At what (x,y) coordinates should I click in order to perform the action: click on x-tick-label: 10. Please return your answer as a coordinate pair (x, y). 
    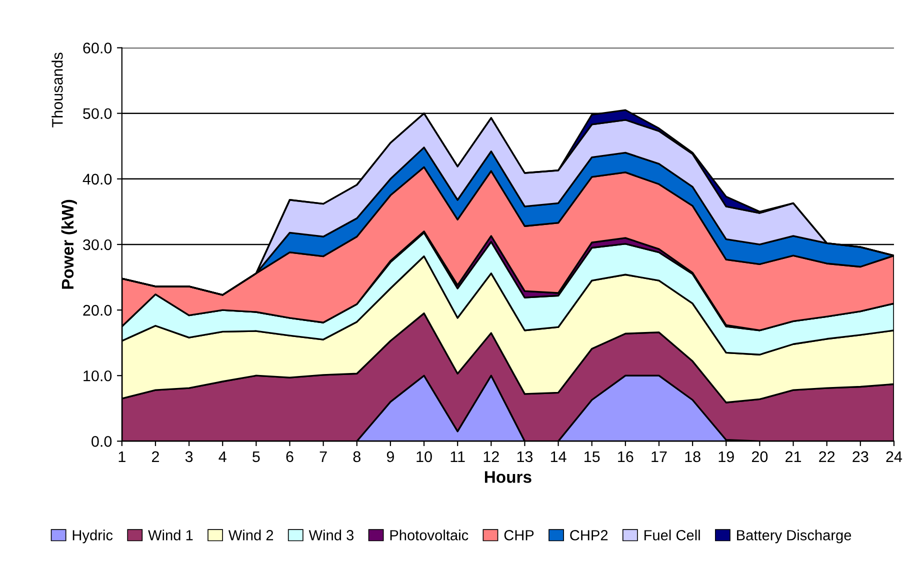
    Looking at the image, I should click on (424, 456).